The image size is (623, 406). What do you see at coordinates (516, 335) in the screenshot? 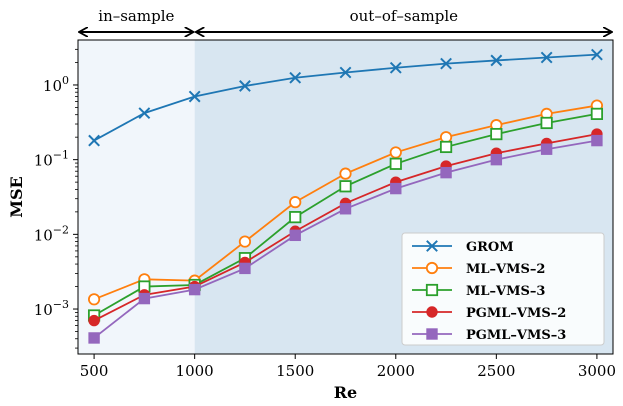
I see `legend-label-4: PGML–VMS–3` at bounding box center [516, 335].